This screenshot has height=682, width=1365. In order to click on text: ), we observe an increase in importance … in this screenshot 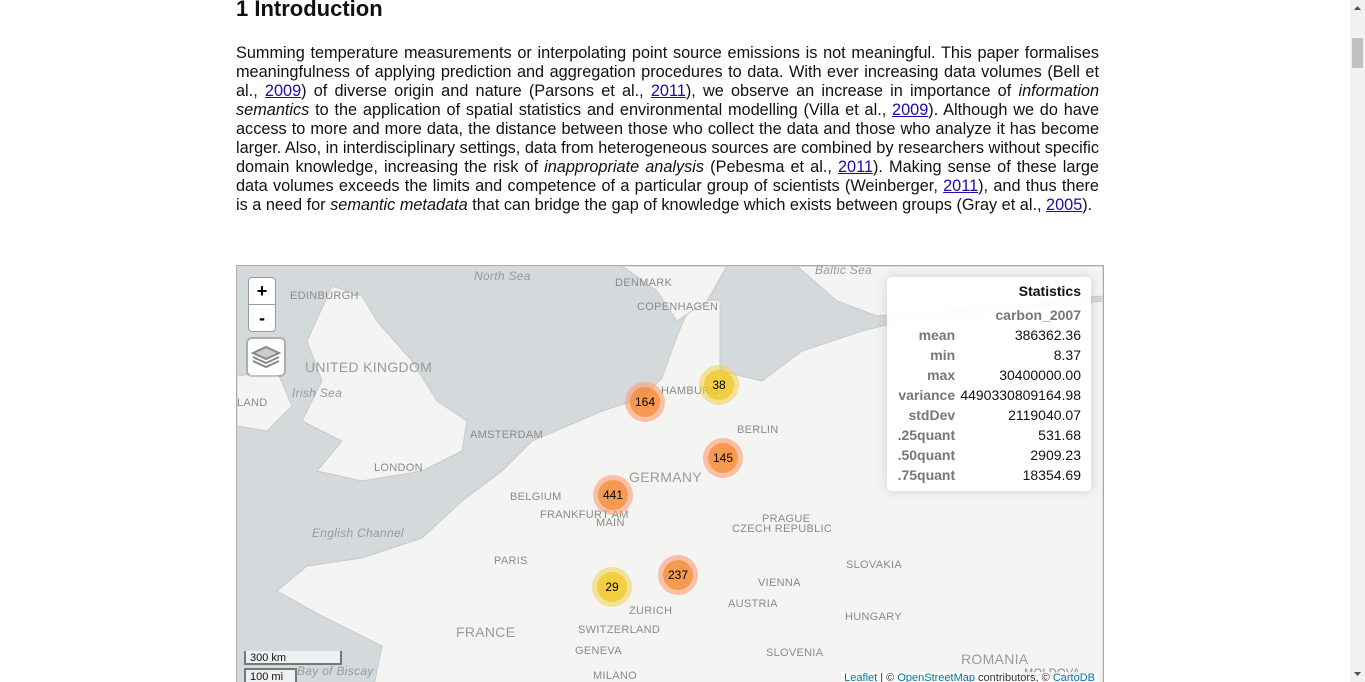, I will do `click(852, 91)`.